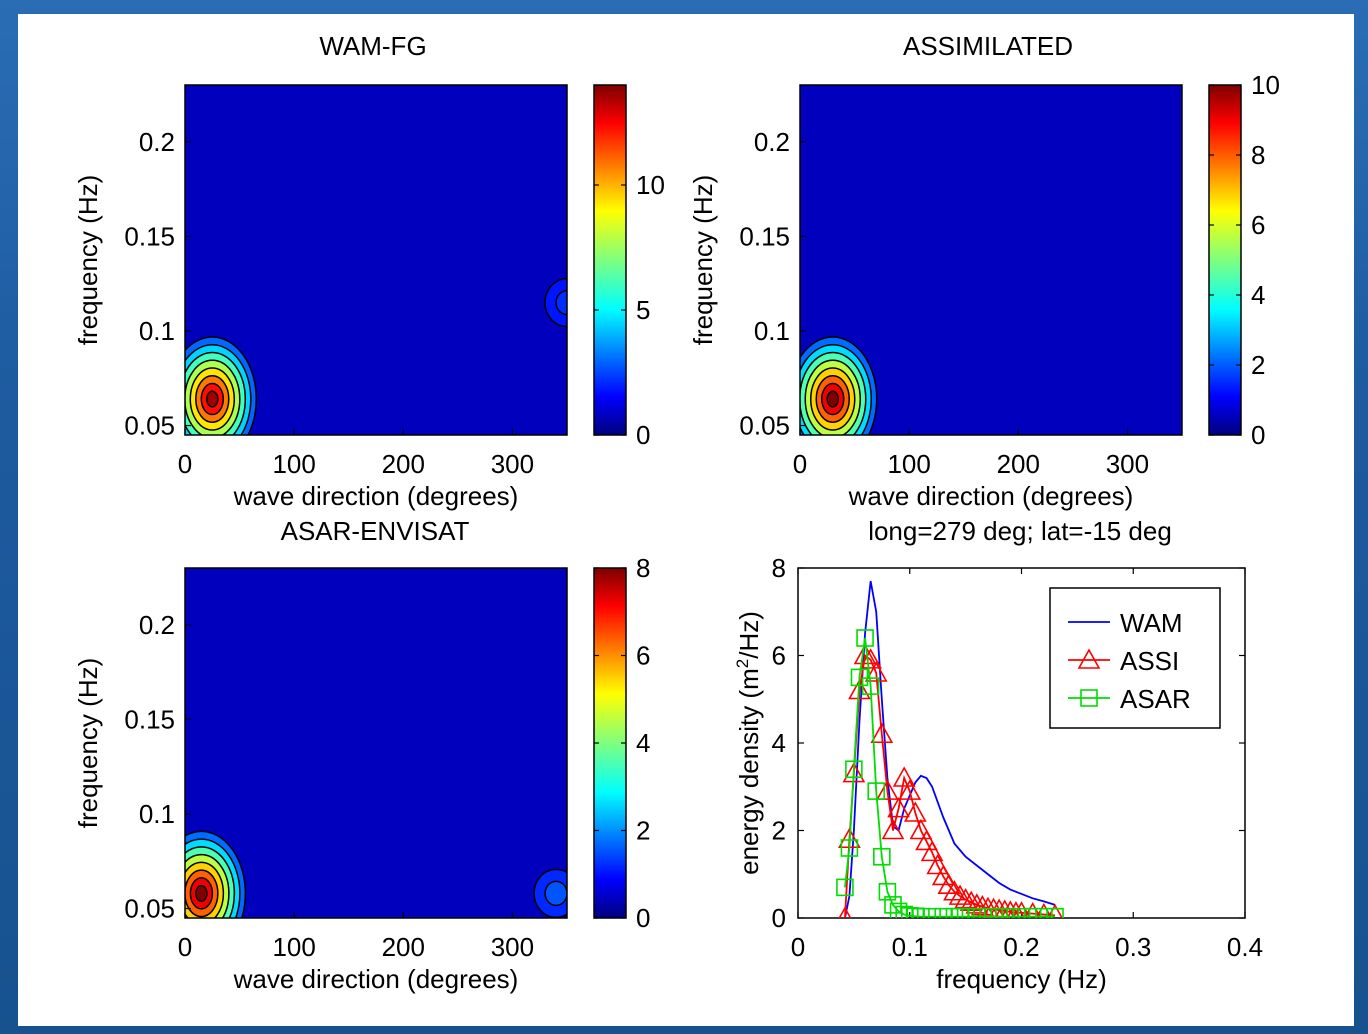 This screenshot has height=1034, width=1368. I want to click on x-tick-label: 0.3, so click(1133, 947).